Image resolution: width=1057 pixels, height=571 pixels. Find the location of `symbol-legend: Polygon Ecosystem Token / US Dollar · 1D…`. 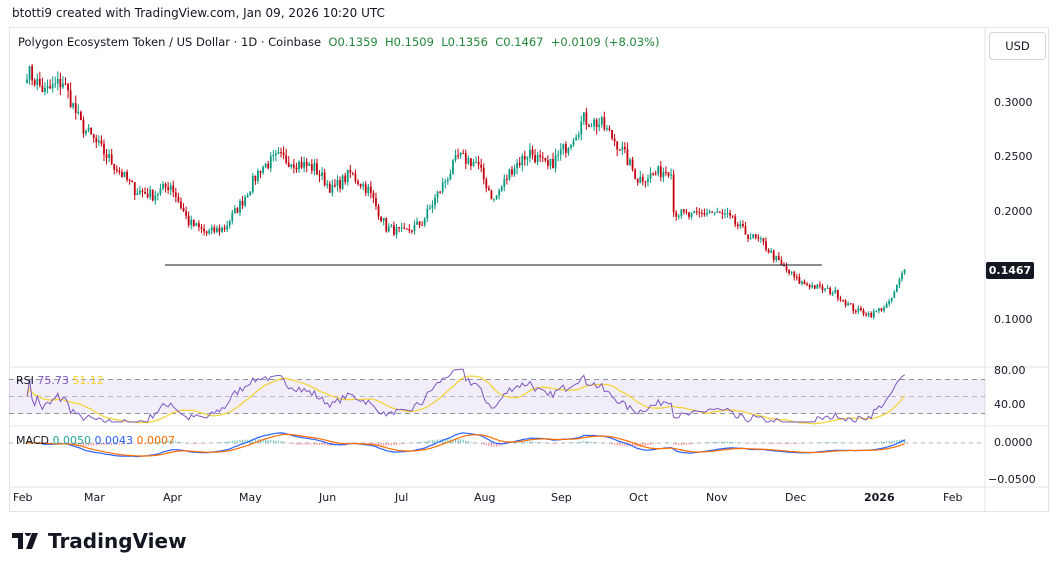

symbol-legend: Polygon Ecosystem Token / US Dollar · 1D… is located at coordinates (338, 42).